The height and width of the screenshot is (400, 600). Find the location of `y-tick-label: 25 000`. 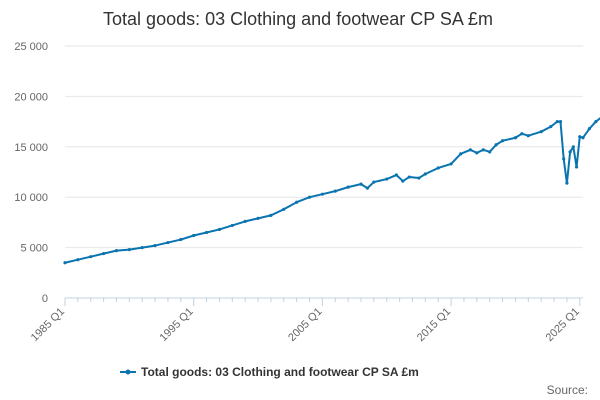

y-tick-label: 25 000 is located at coordinates (31, 47).